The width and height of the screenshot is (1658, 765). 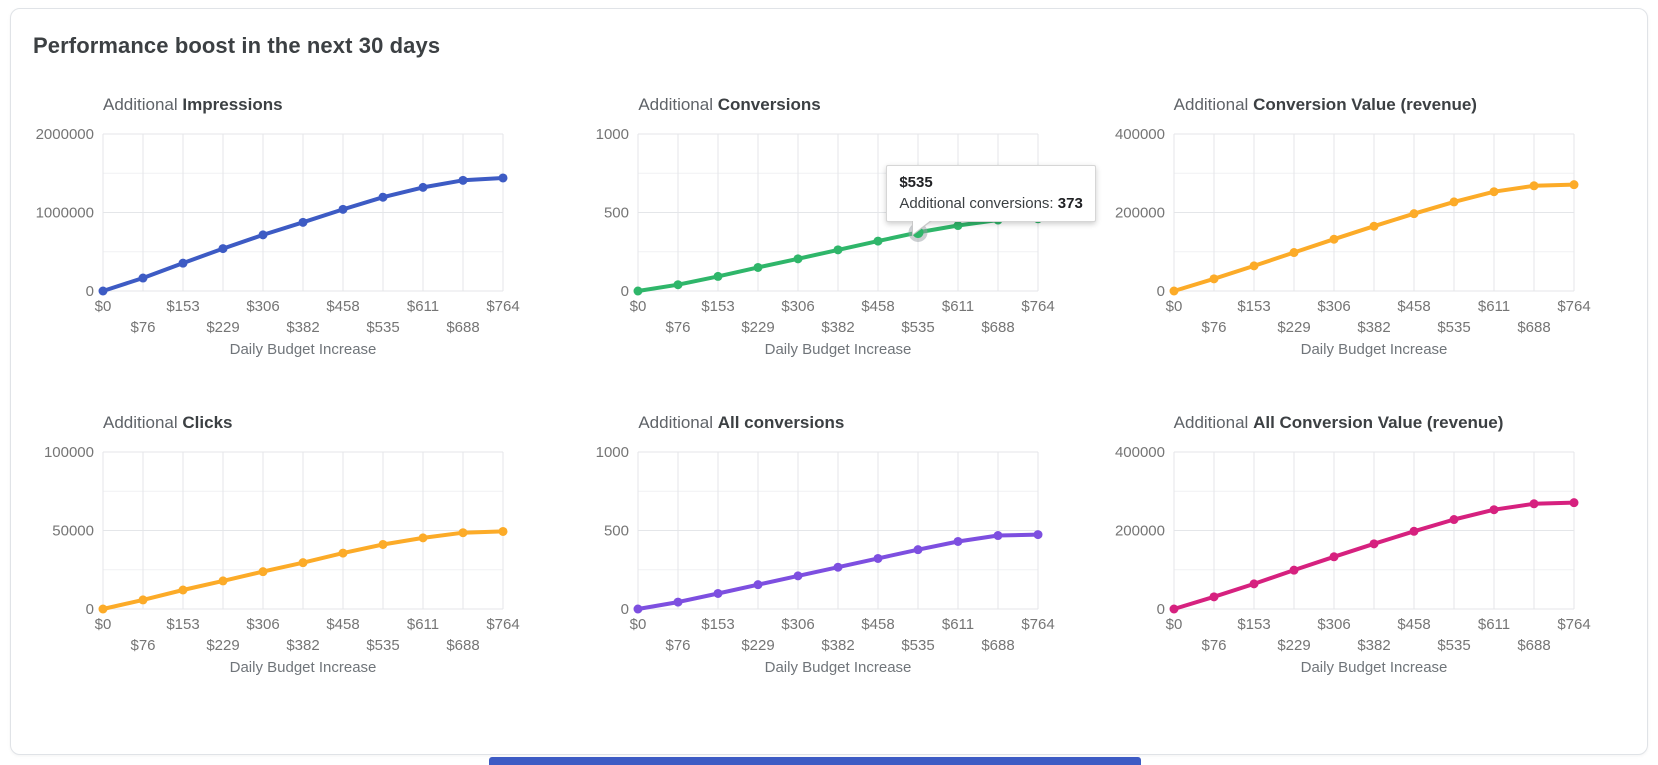 What do you see at coordinates (1038, 306) in the screenshot?
I see `x-tick-label: $764` at bounding box center [1038, 306].